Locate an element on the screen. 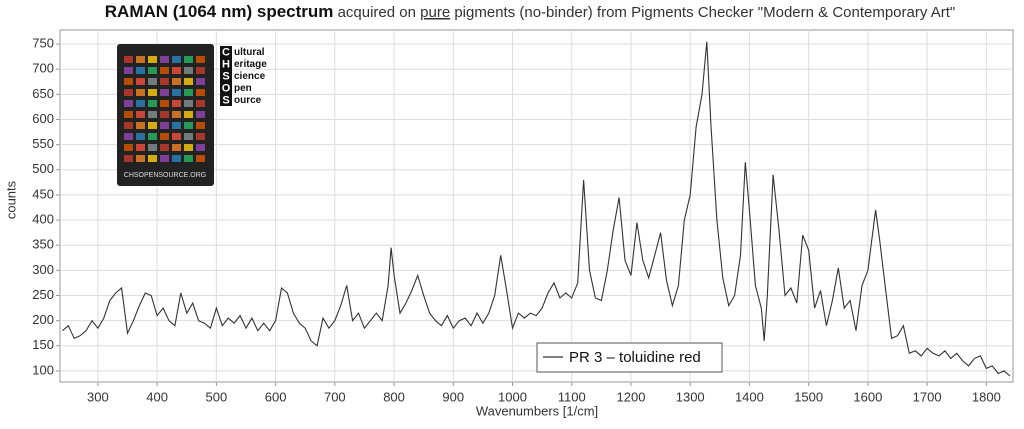 The width and height of the screenshot is (1024, 429). y-tick-label: 150 is located at coordinates (43, 344).